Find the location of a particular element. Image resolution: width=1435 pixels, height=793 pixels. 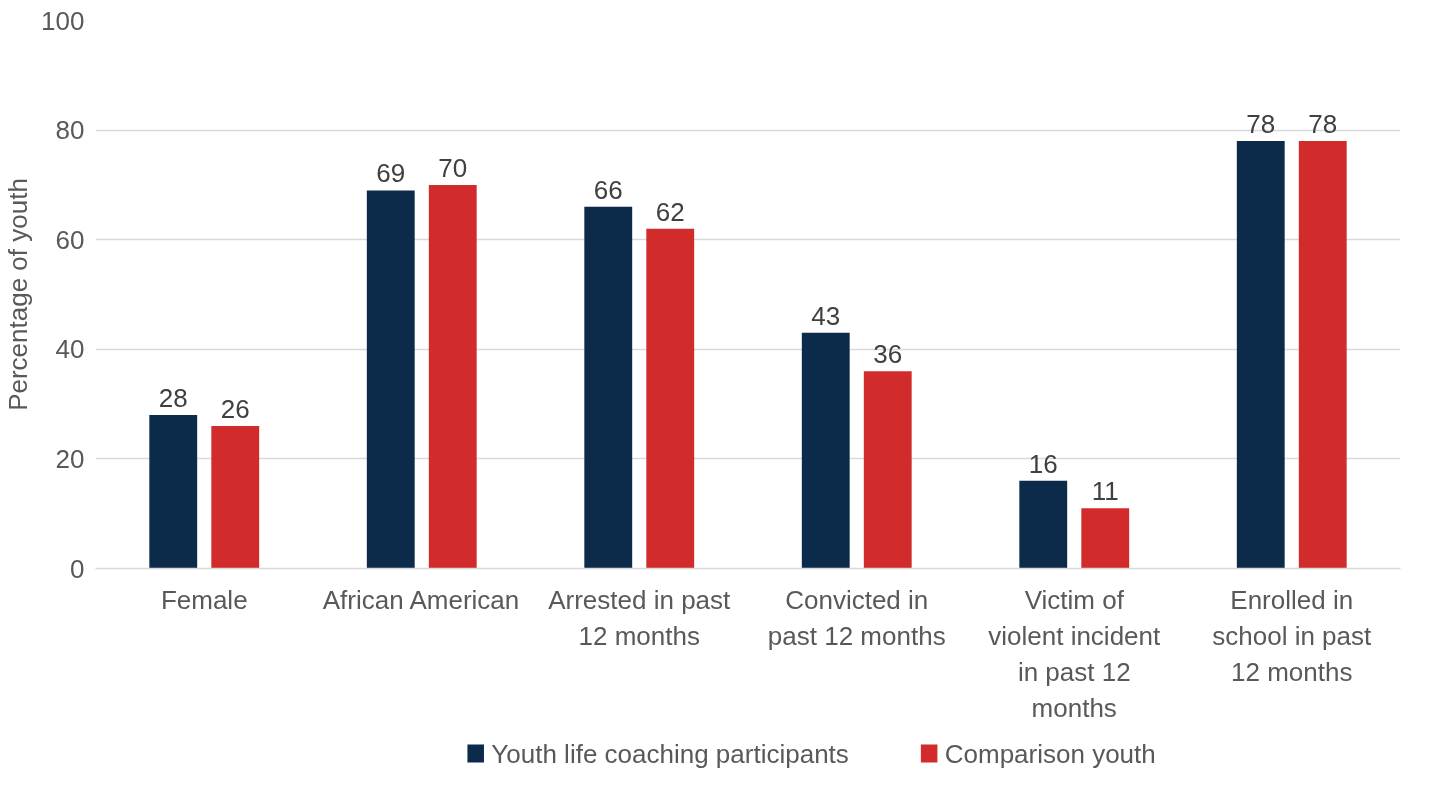

y-tick-label: 20 is located at coordinates (70, 458).